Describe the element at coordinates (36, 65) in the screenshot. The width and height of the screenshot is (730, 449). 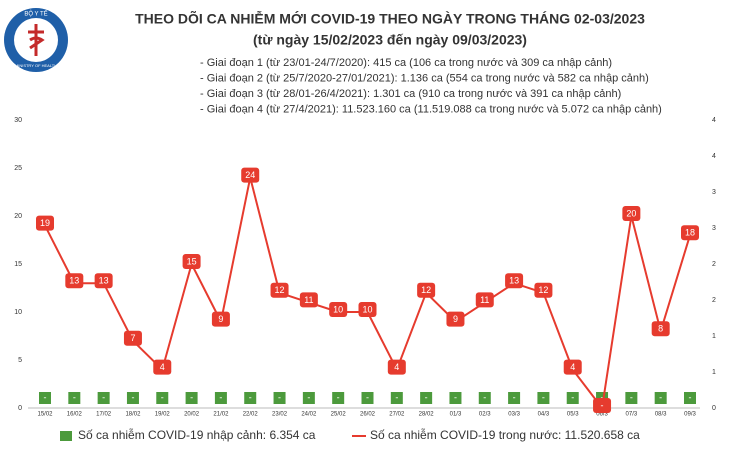
I see `logo-text: MINISTRY OF HEALTH` at that location.